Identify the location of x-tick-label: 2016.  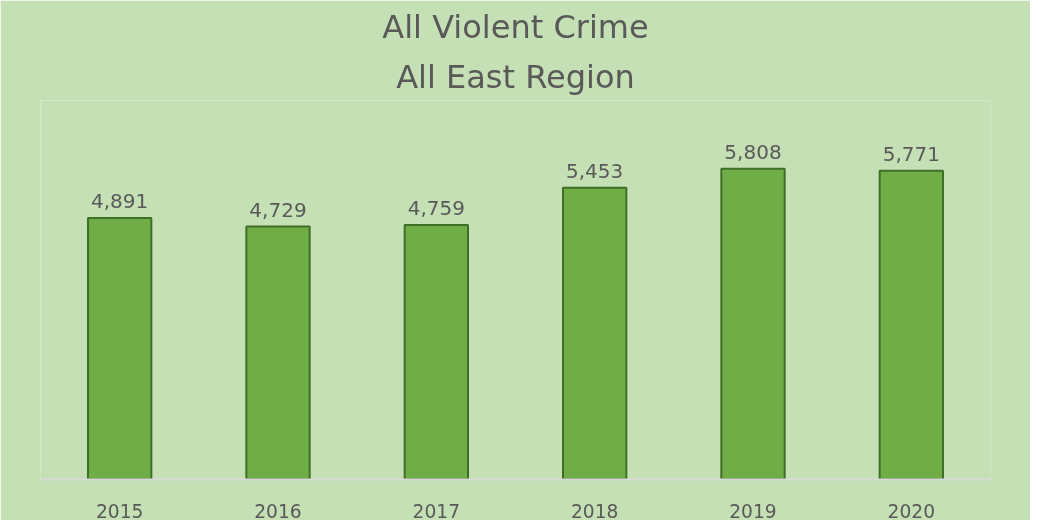
(278, 511).